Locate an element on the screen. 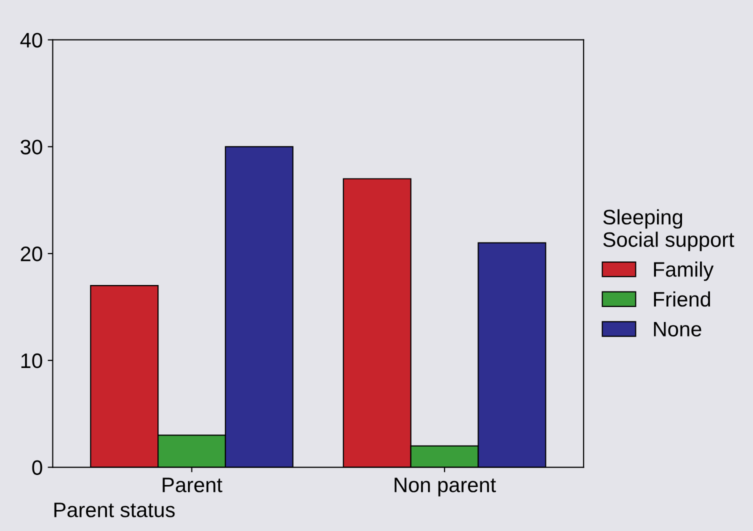 The image size is (753, 531). y-tick-label: 0 is located at coordinates (37, 468).